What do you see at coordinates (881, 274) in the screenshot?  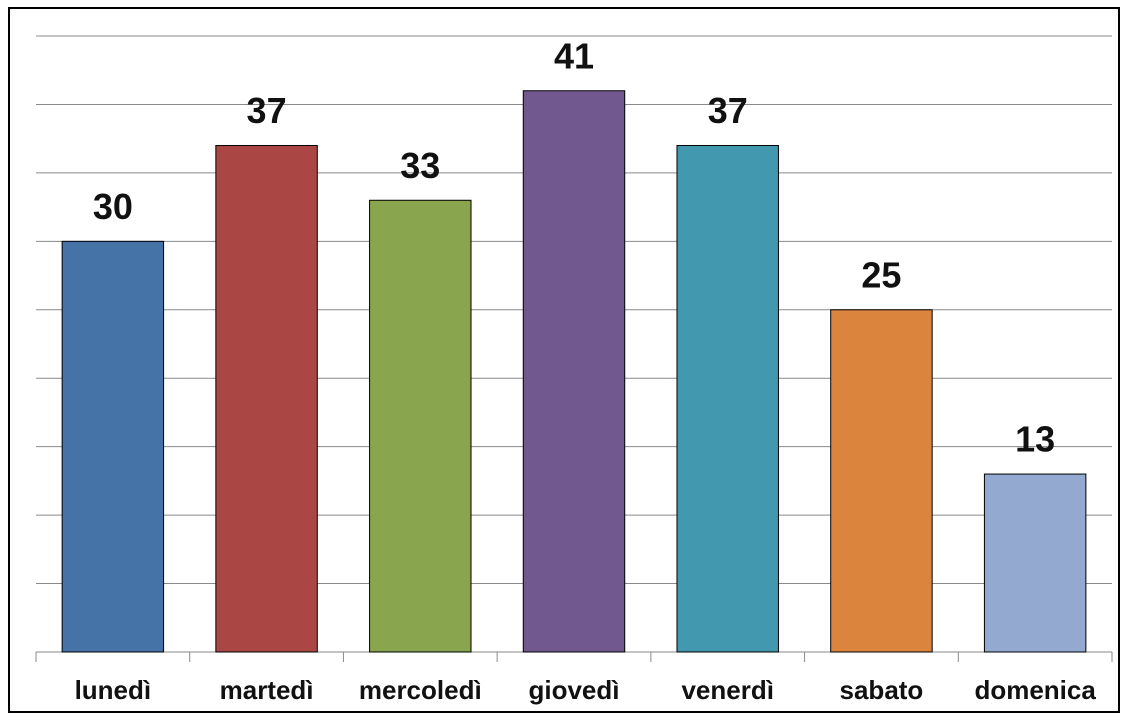 I see `value-label: 25` at bounding box center [881, 274].